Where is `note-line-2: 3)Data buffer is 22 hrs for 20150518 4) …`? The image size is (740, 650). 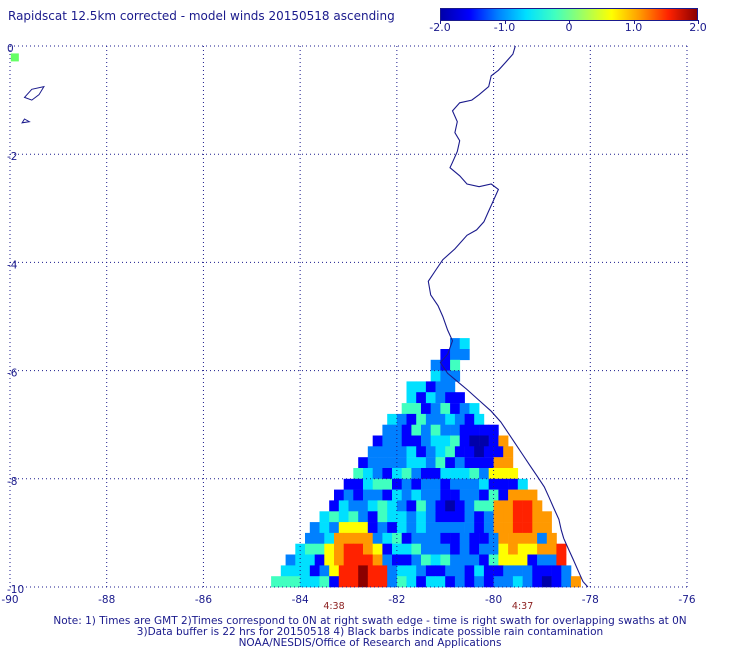
note-line-2: 3)Data buffer is 22 hrs for 20150518 4) … is located at coordinates (370, 632).